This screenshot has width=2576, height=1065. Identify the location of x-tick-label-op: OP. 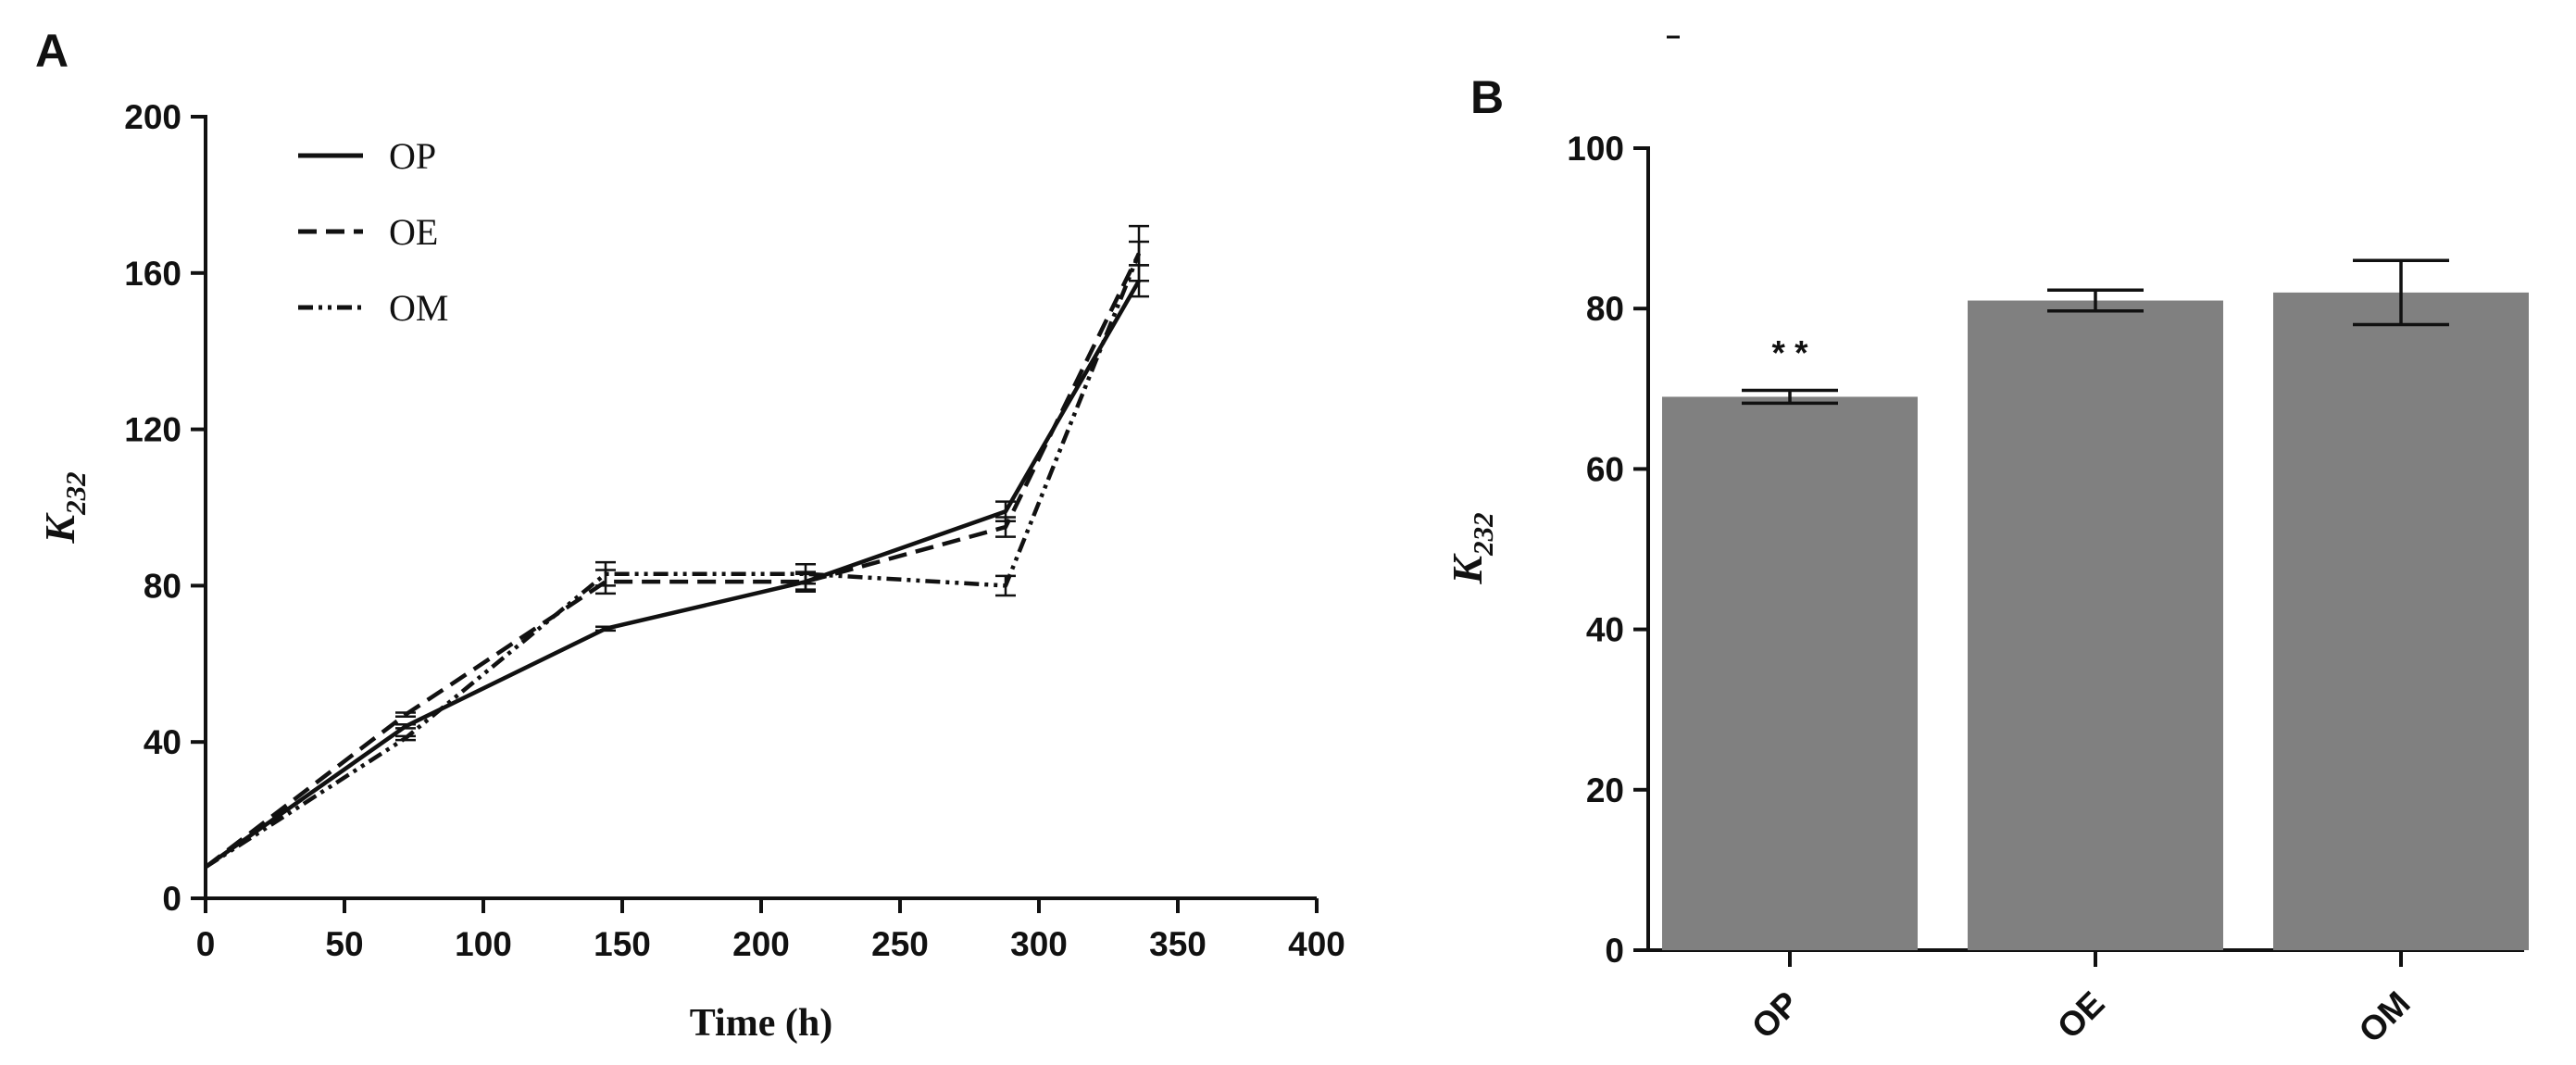
(1776, 1015).